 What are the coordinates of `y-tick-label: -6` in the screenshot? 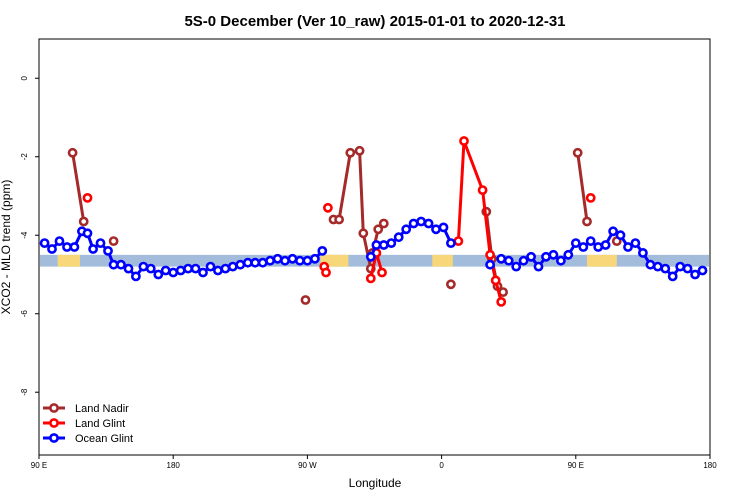 It's located at (24, 314).